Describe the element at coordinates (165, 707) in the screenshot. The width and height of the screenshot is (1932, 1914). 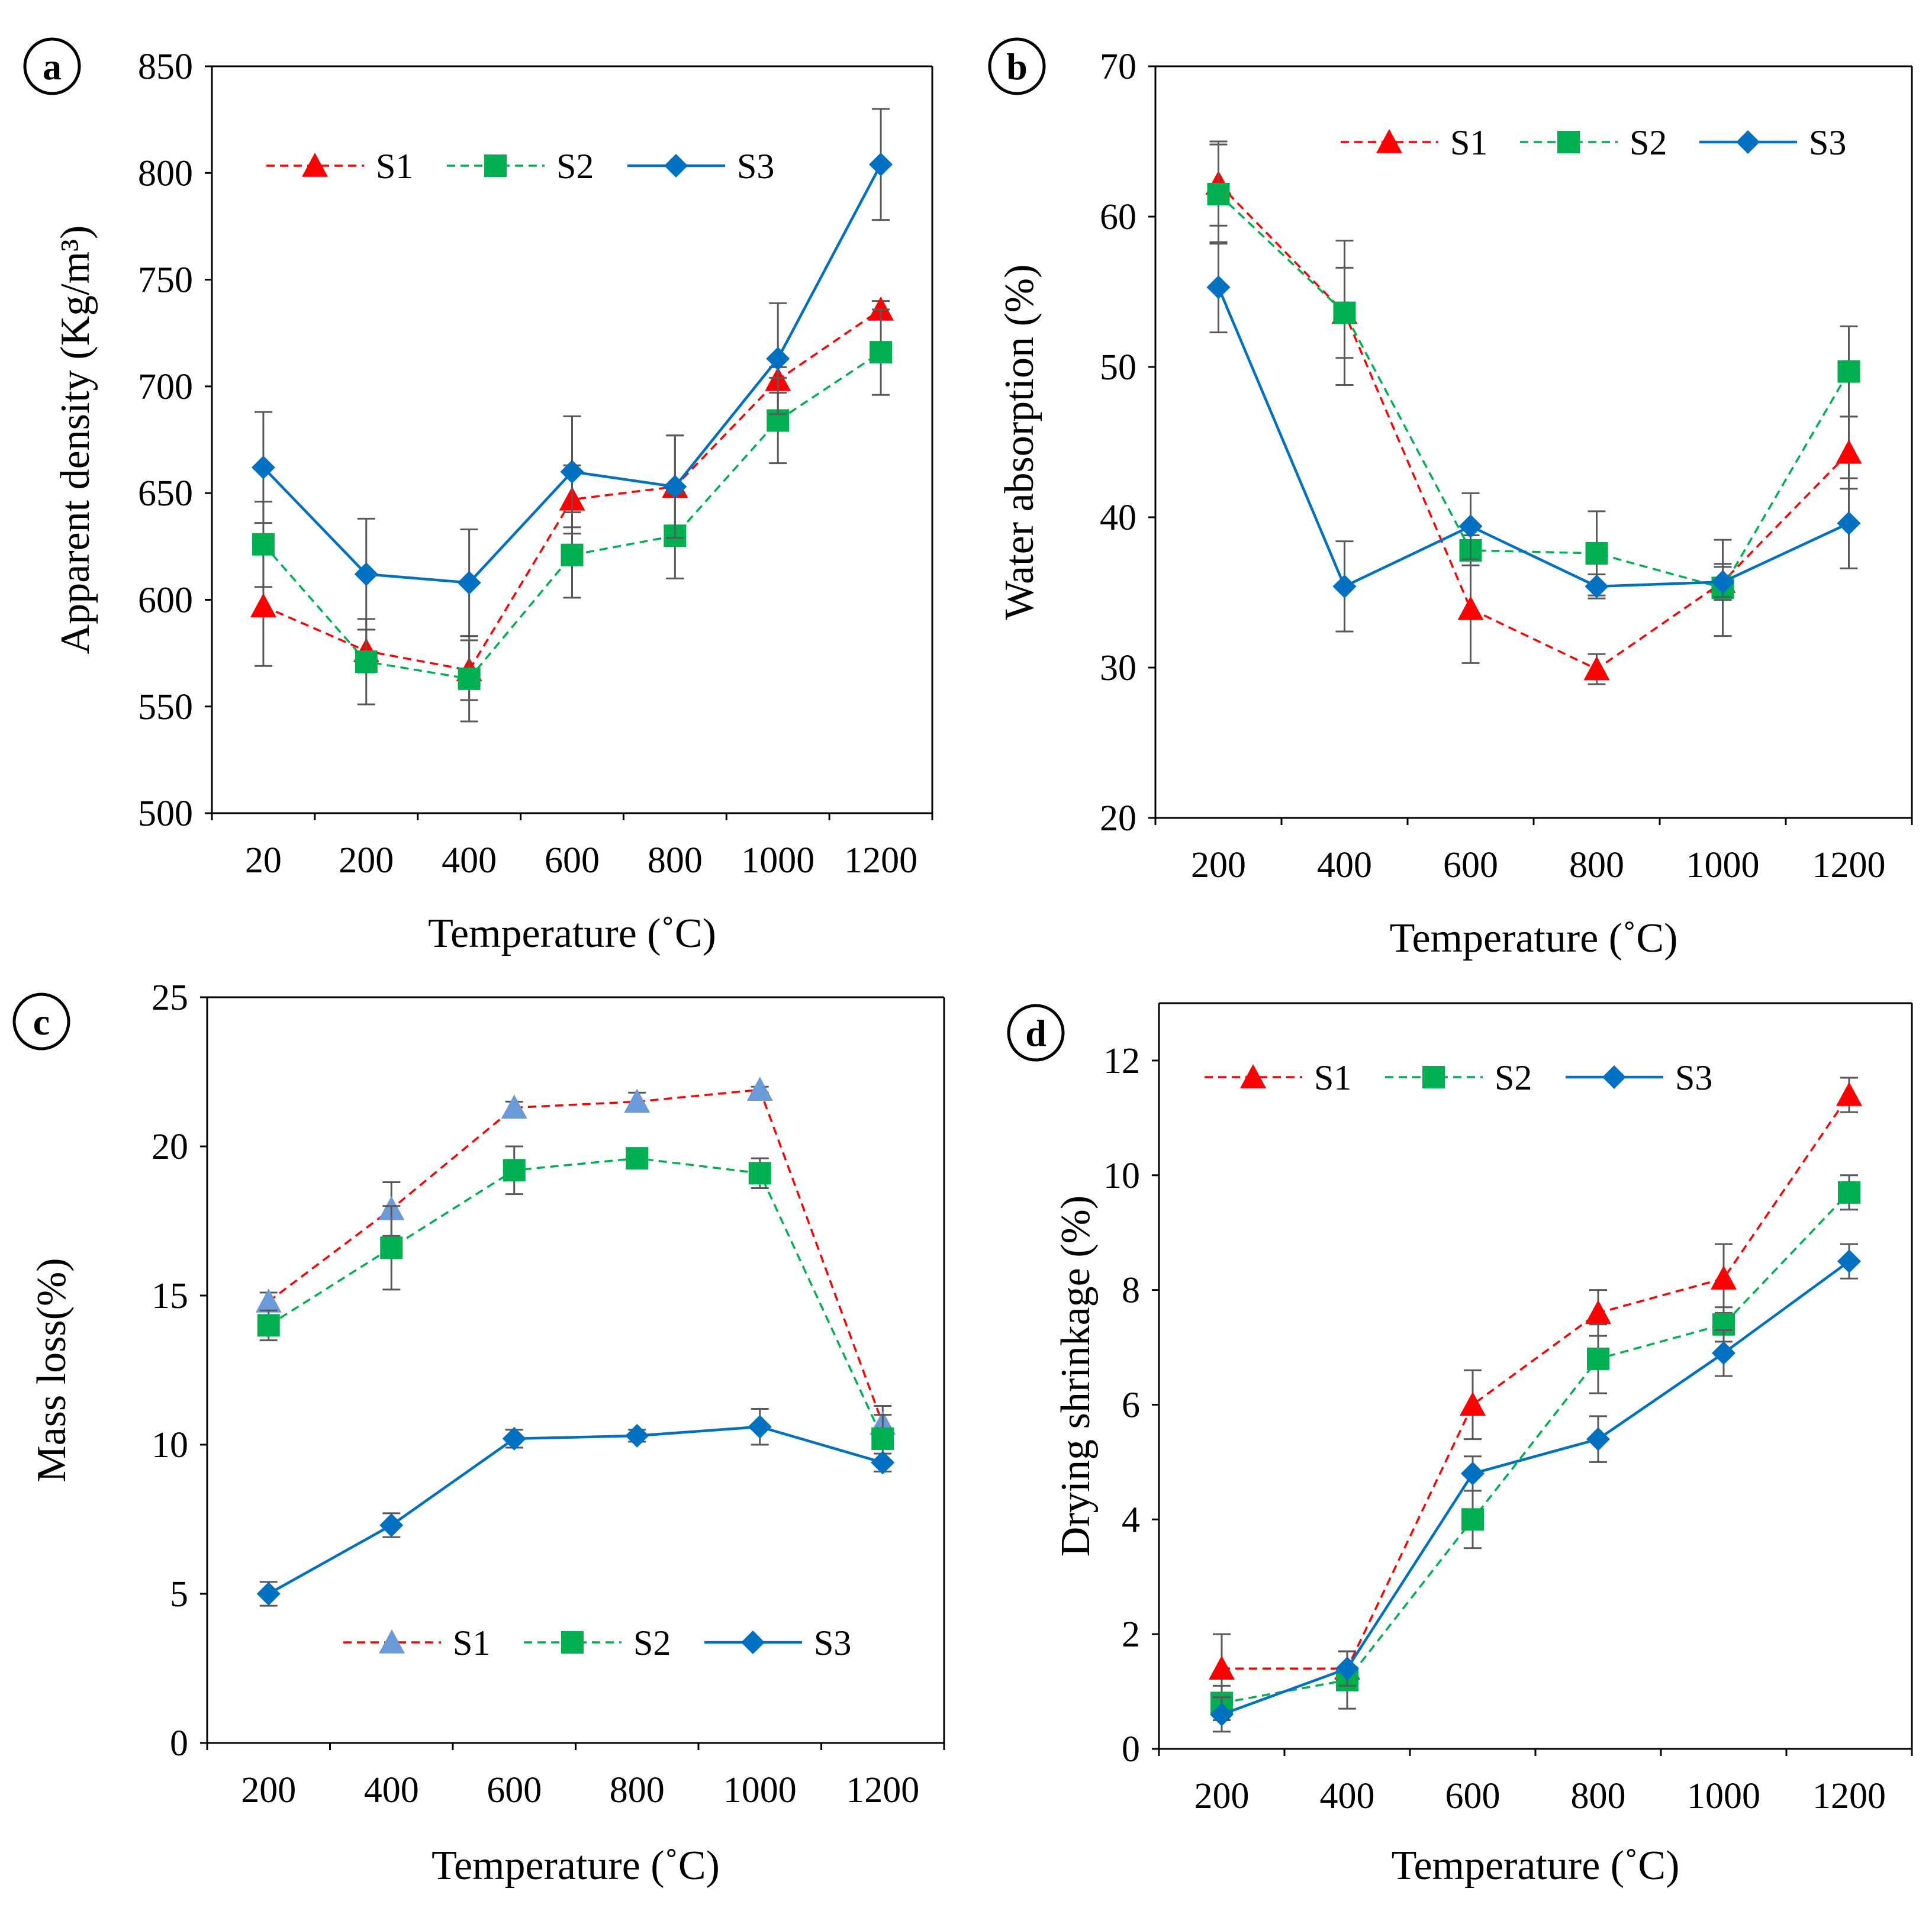
I see `y-tick-label: 550` at that location.